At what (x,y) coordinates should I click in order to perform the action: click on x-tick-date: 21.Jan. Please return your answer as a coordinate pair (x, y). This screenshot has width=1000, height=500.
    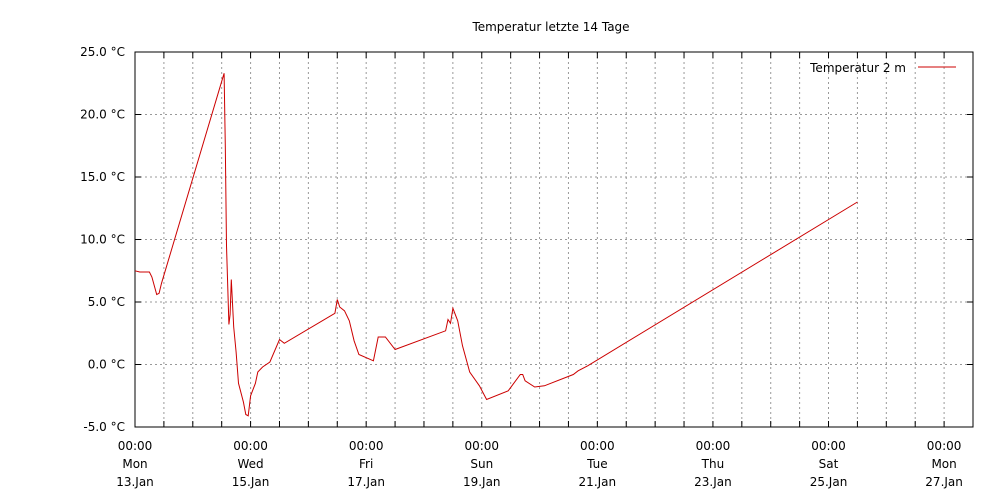
    Looking at the image, I should click on (598, 482).